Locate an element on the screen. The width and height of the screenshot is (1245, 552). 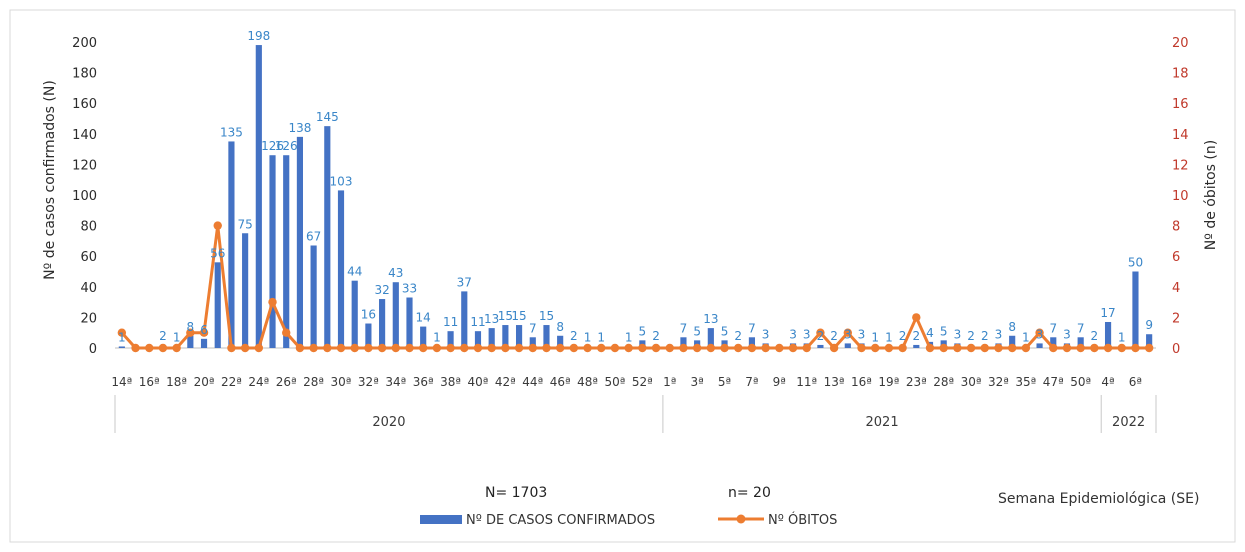
x-tick-label: 48ª is located at coordinates (587, 382).